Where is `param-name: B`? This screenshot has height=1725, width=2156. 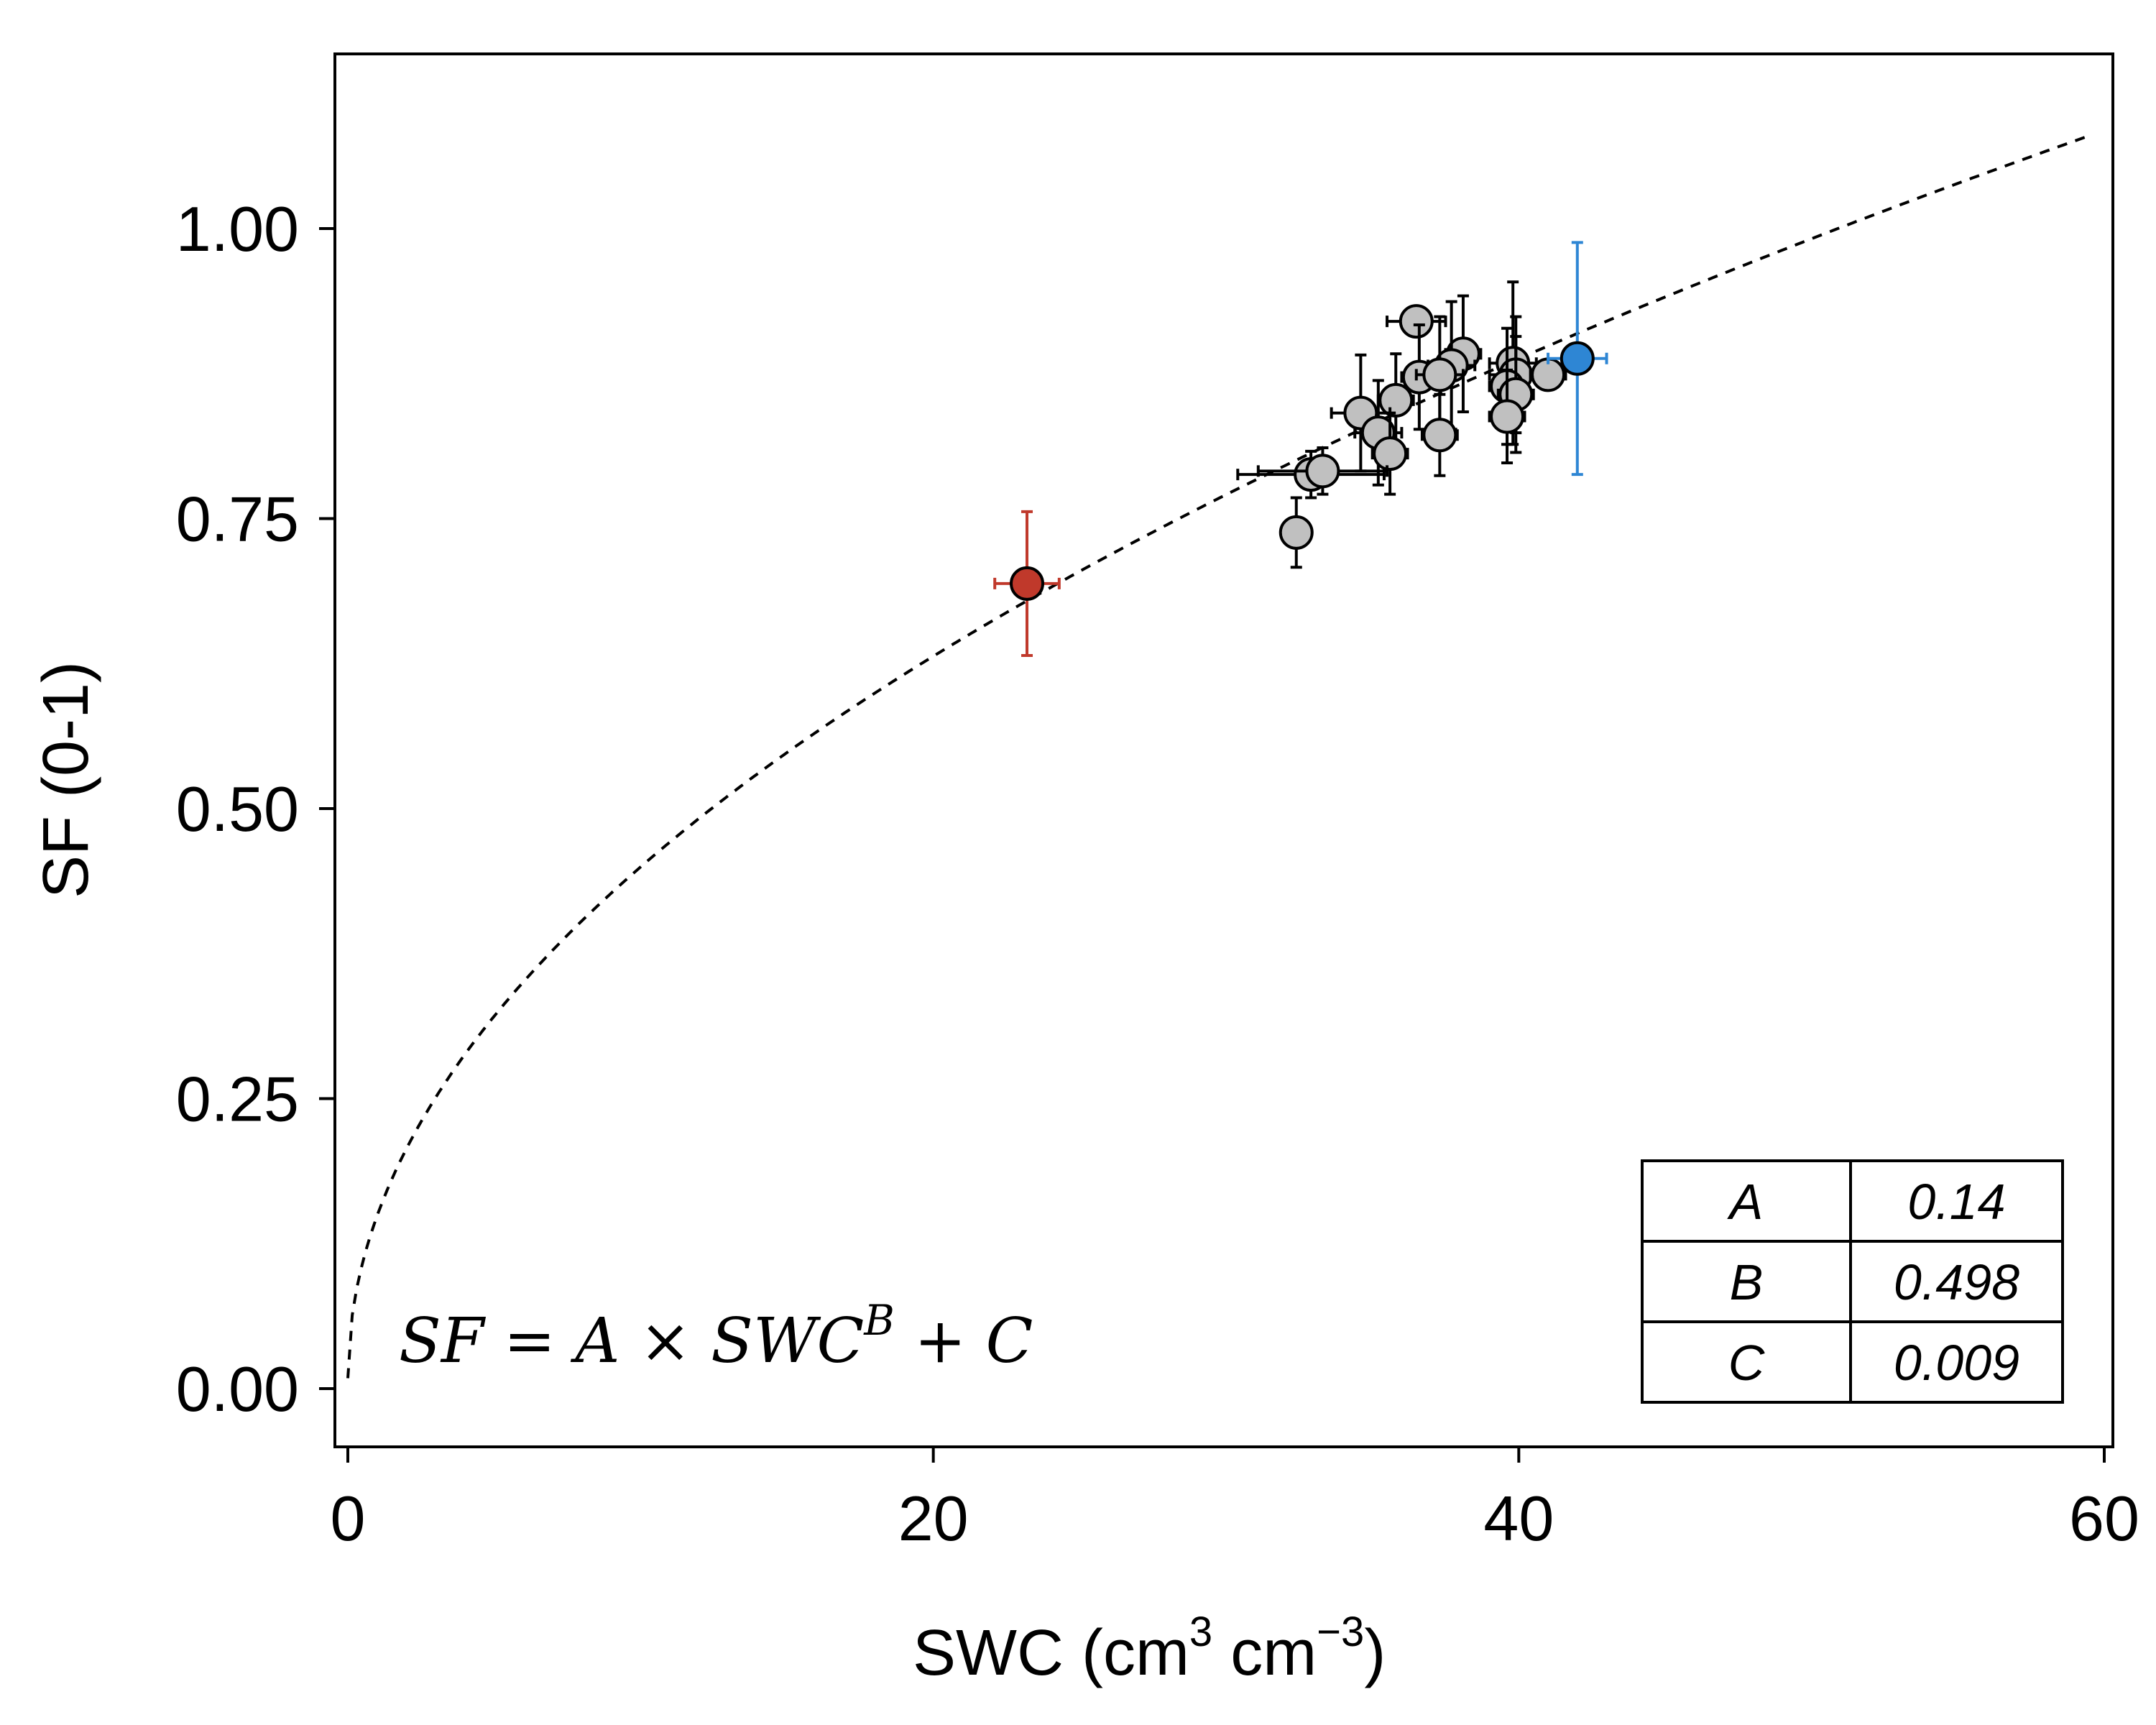
param-name: B is located at coordinates (1747, 1282).